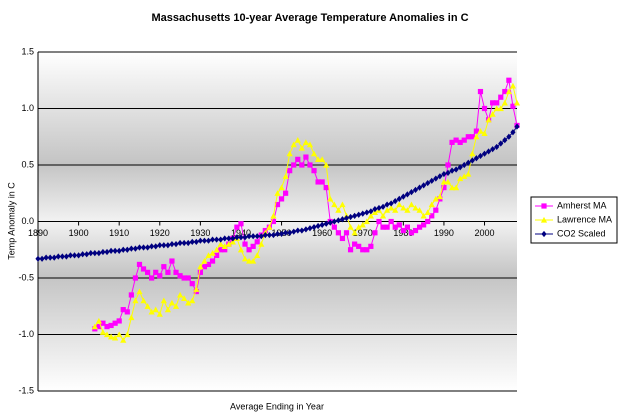  Describe the element at coordinates (581, 233) in the screenshot. I see `legend-label: CO2 Scaled` at that location.